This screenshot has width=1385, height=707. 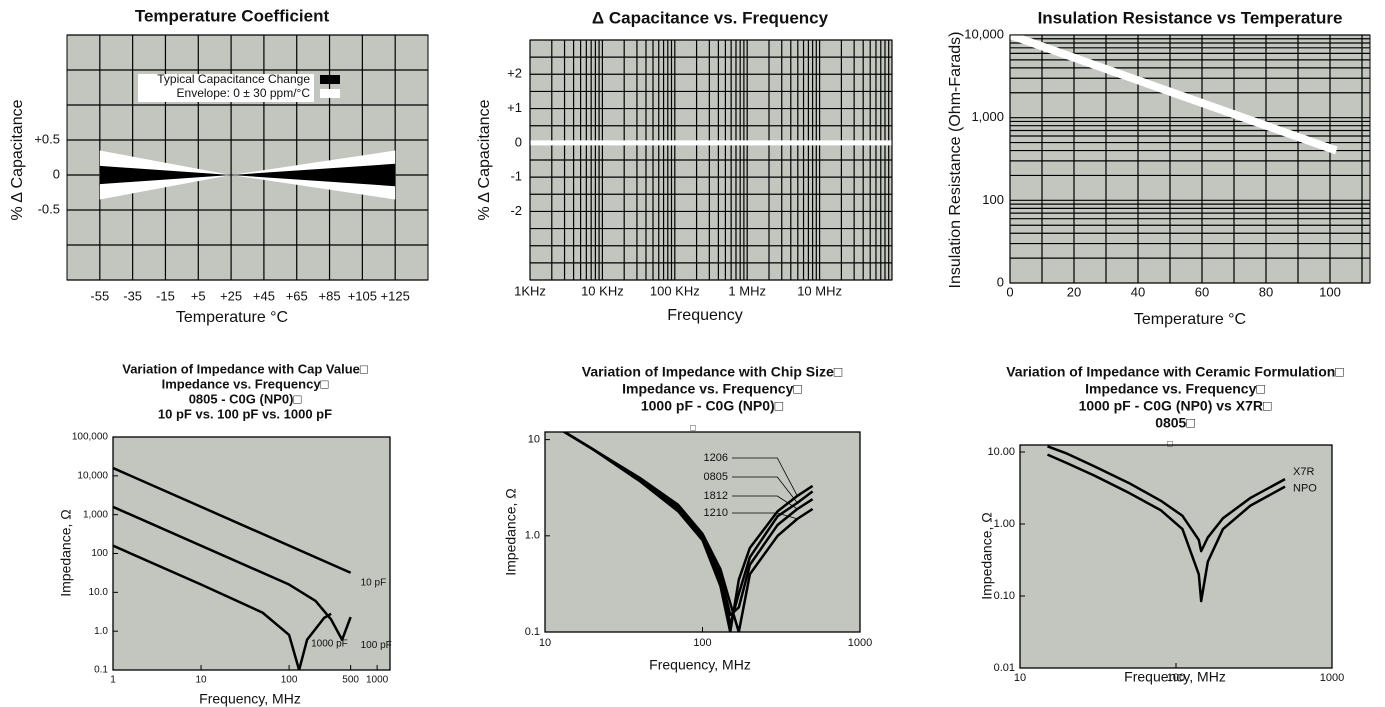 I want to click on y-tick-label: 10, so click(x=534, y=440).